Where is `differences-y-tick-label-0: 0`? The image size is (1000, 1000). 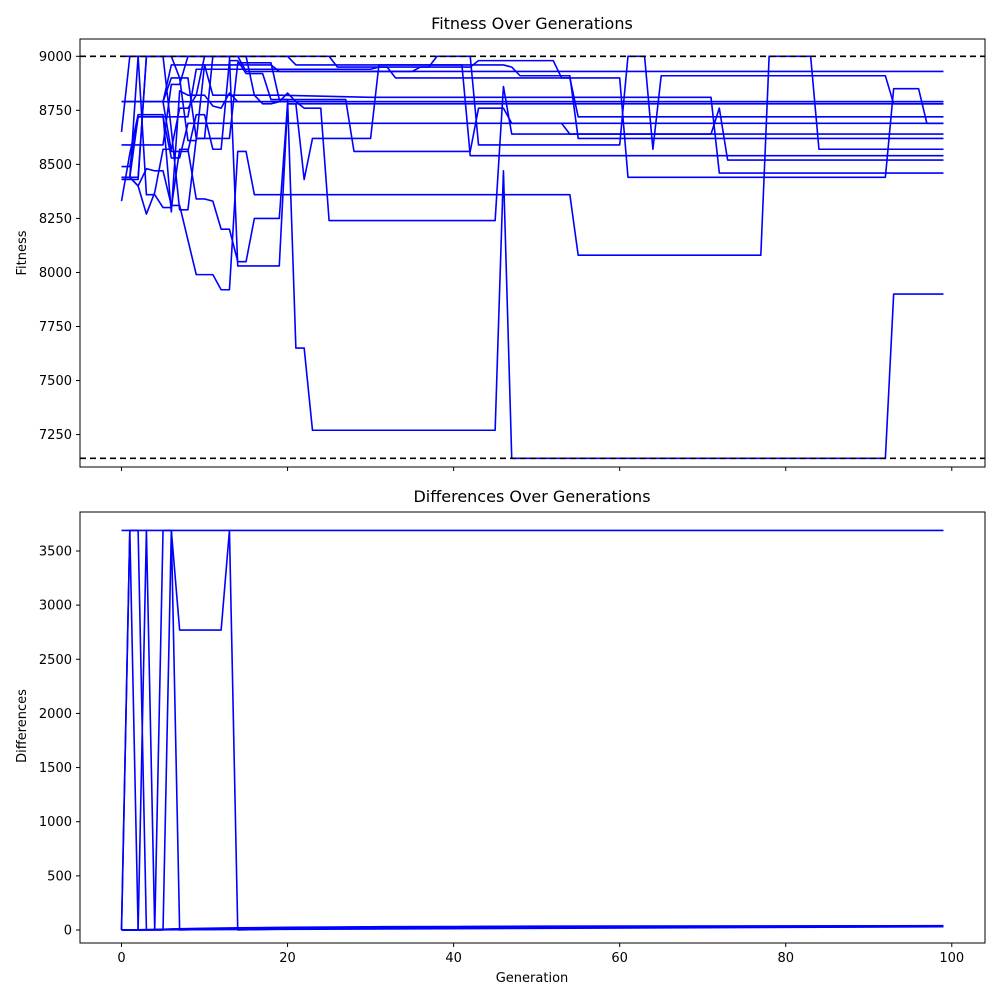
differences-y-tick-label-0: 0 is located at coordinates (68, 931).